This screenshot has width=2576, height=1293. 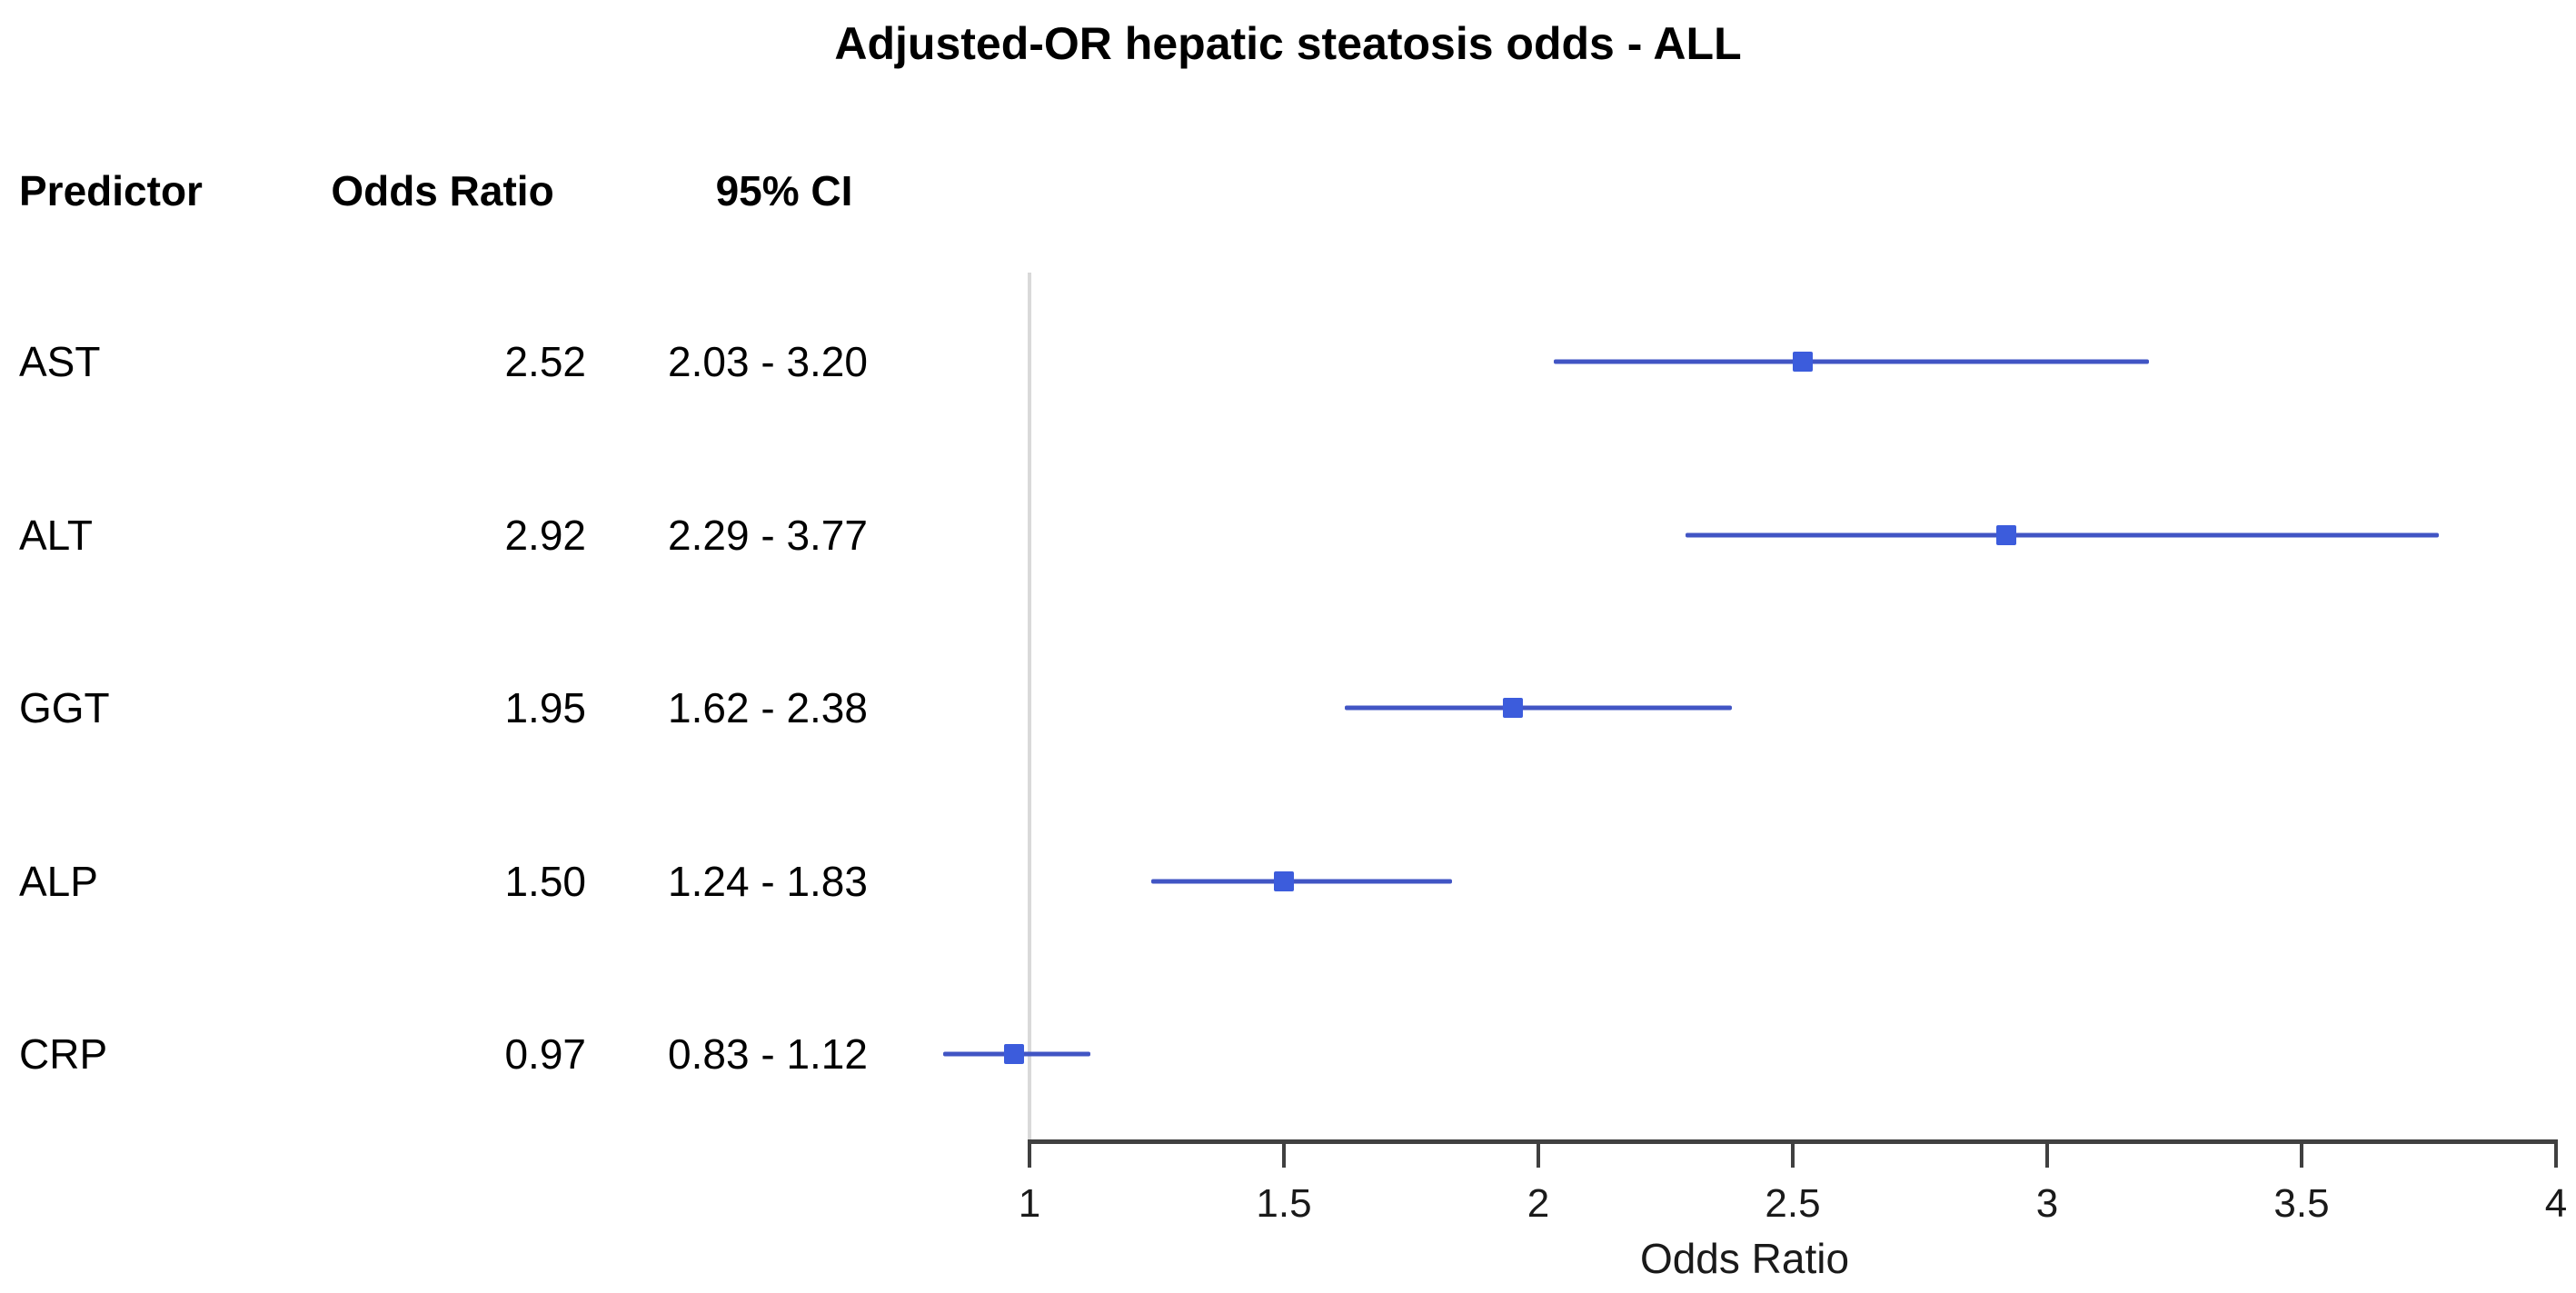 I want to click on axis-tick-label: 2.5, so click(x=1793, y=1203).